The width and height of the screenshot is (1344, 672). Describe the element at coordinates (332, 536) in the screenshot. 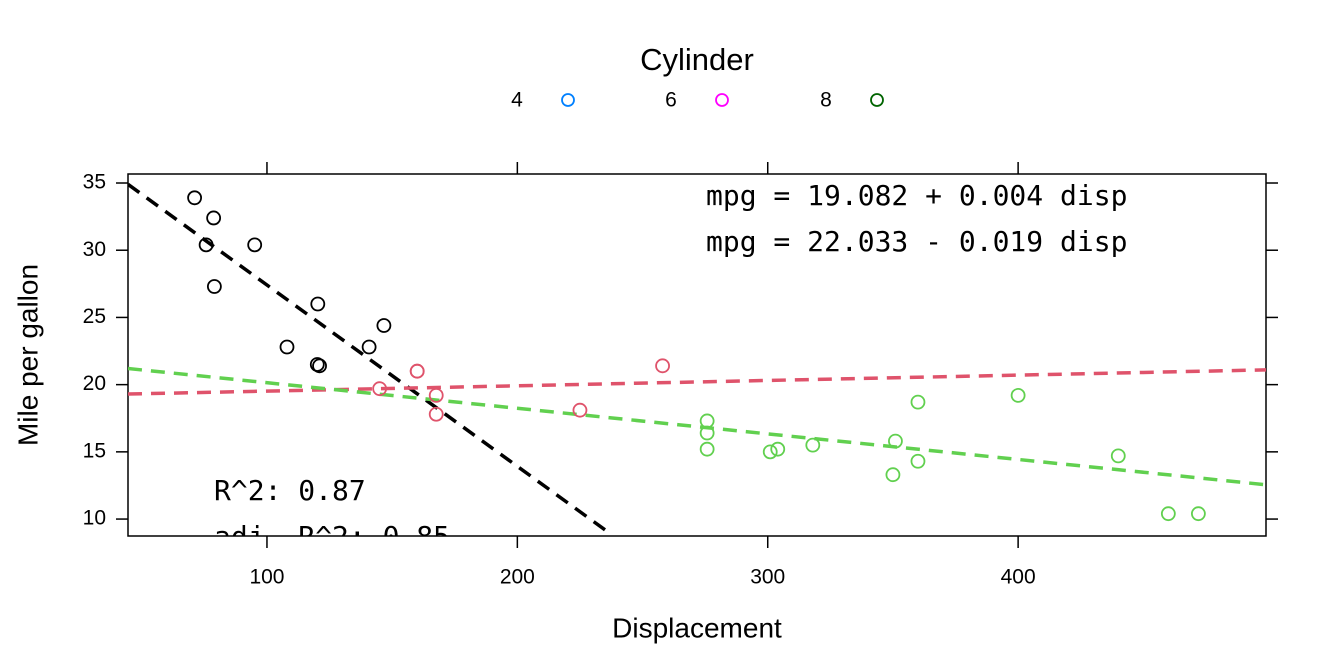

I see `annotation: adj. R^2: 0.85` at that location.